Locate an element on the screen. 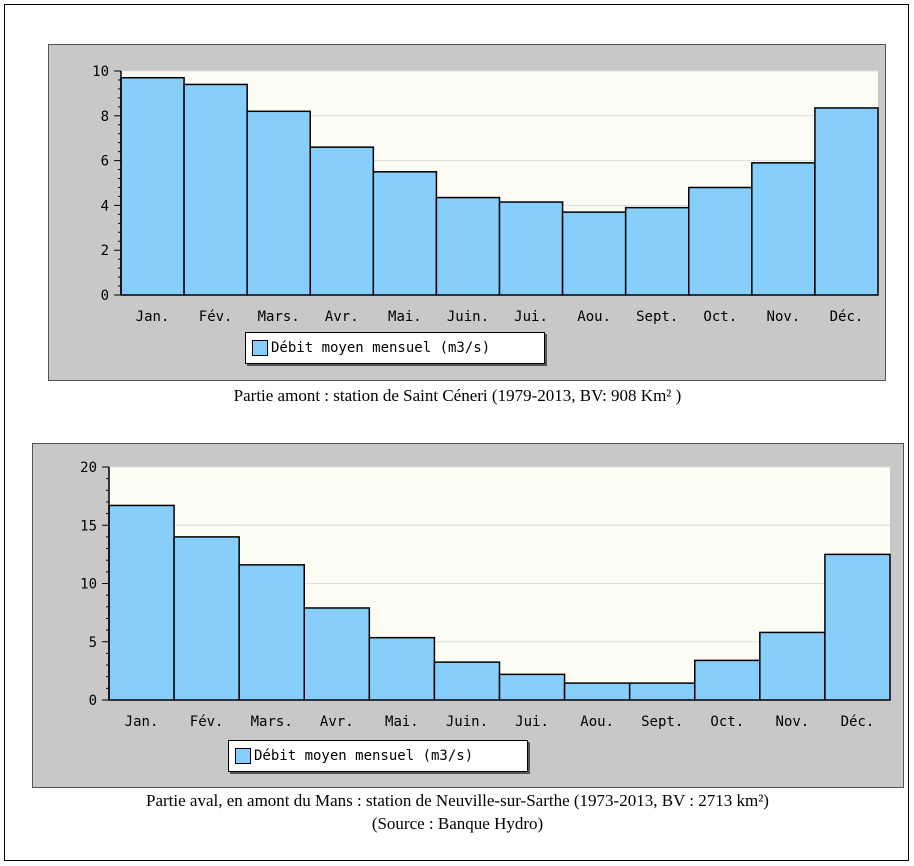 The height and width of the screenshot is (866, 914). y-tick-label: 20 is located at coordinates (88, 468).